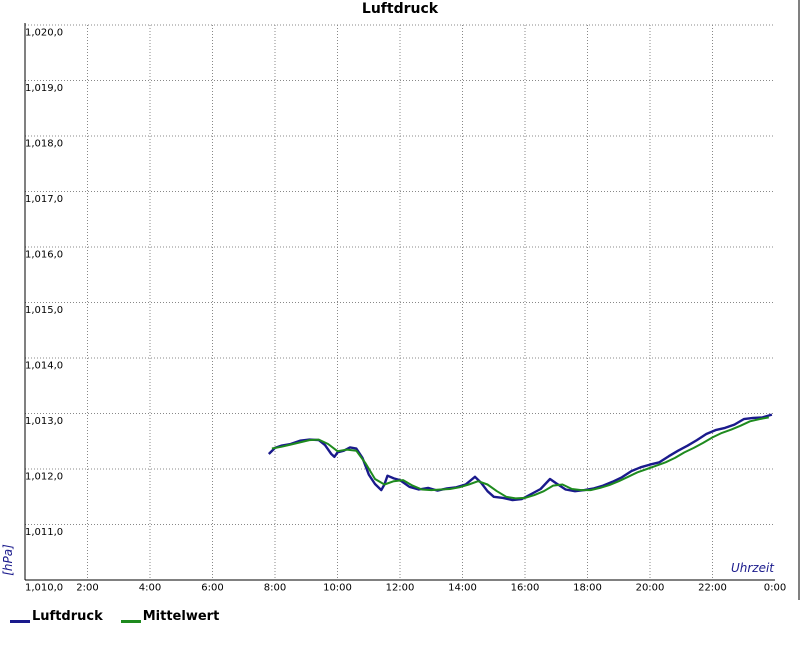 The image size is (800, 650). I want to click on x-tick-label: 10:00, so click(337, 587).